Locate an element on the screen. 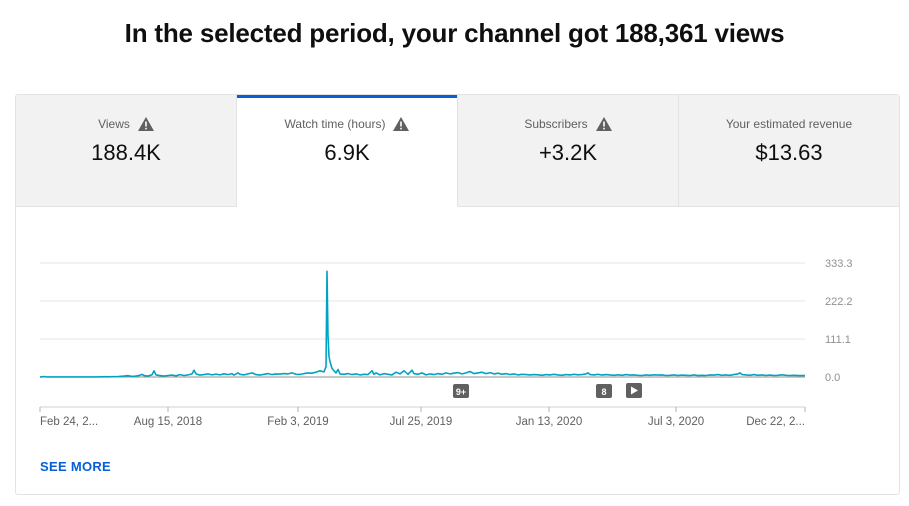  y-tick-label: 333.3 is located at coordinates (839, 264).